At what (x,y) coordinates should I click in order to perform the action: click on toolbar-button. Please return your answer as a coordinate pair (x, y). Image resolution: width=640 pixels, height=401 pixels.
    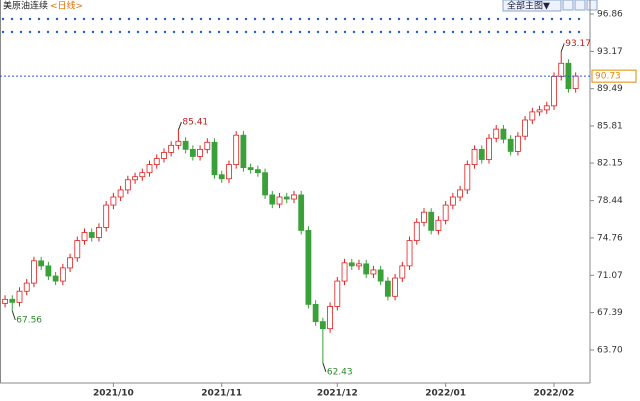
    Looking at the image, I should click on (532, 6).